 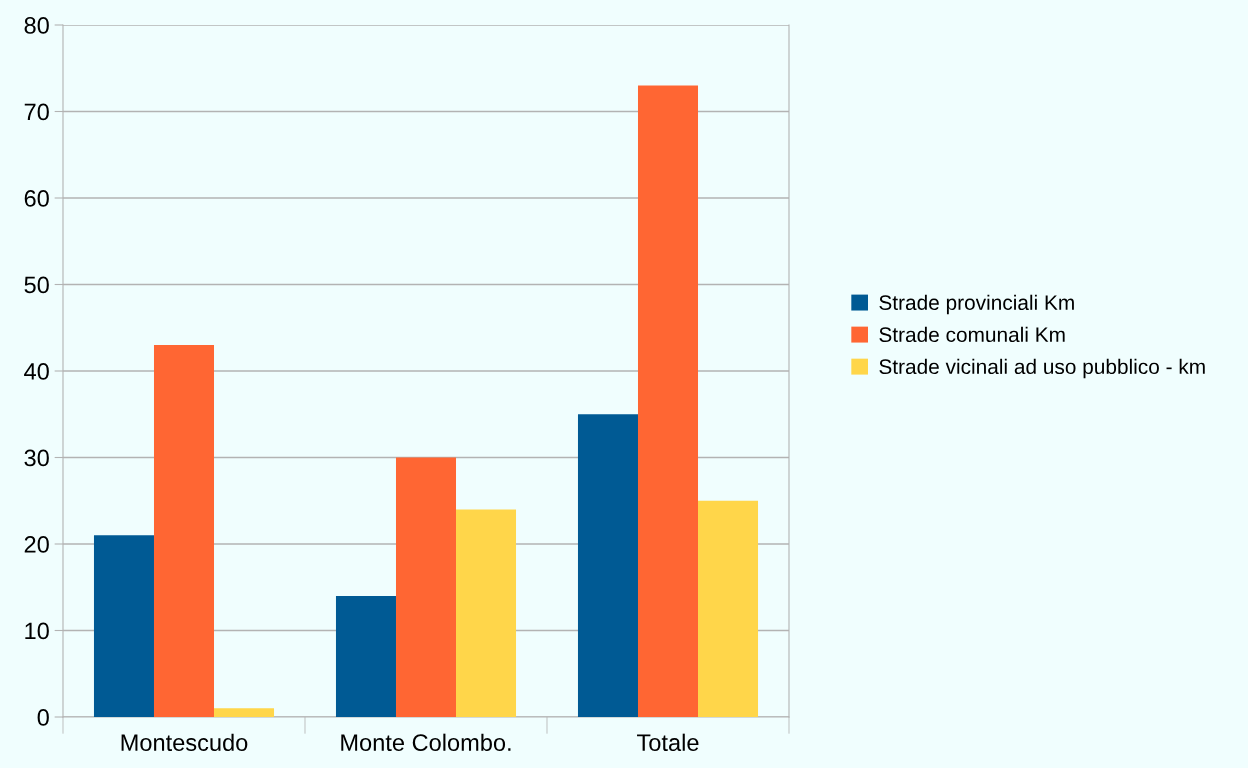 What do you see at coordinates (36, 112) in the screenshot?
I see `y-tick-label: 70` at bounding box center [36, 112].